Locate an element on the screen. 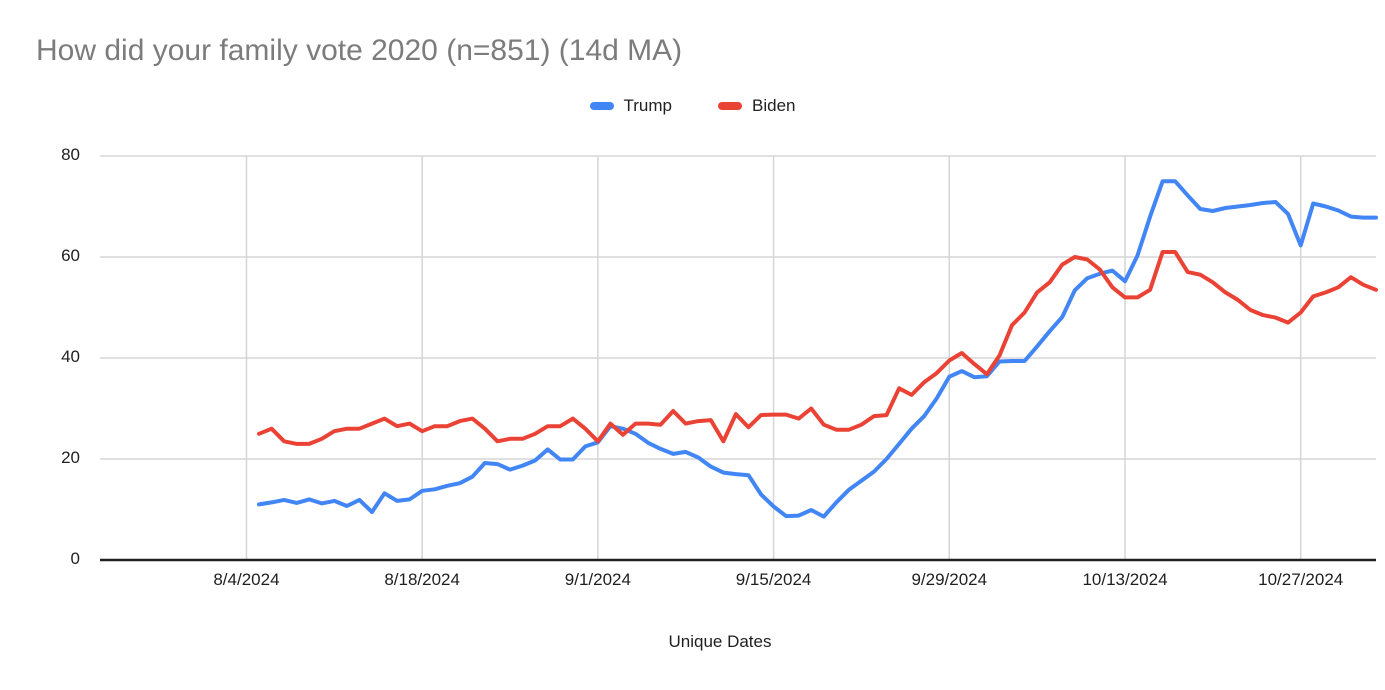 This screenshot has width=1385, height=690. y-tick-label: 80 is located at coordinates (70, 154).